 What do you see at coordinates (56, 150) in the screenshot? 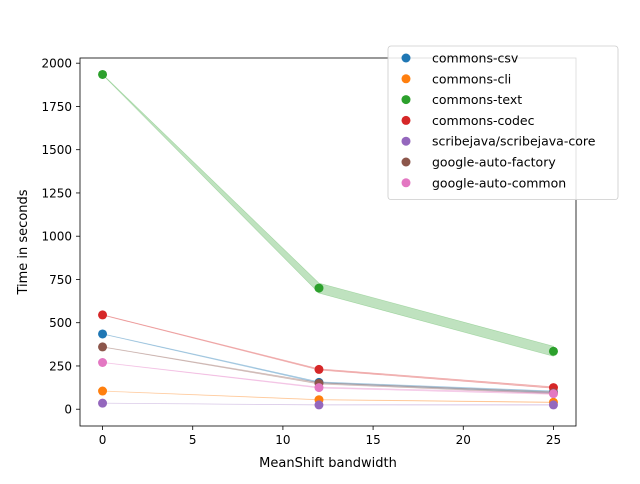
I see `y-tick-label: 1500` at bounding box center [56, 150].